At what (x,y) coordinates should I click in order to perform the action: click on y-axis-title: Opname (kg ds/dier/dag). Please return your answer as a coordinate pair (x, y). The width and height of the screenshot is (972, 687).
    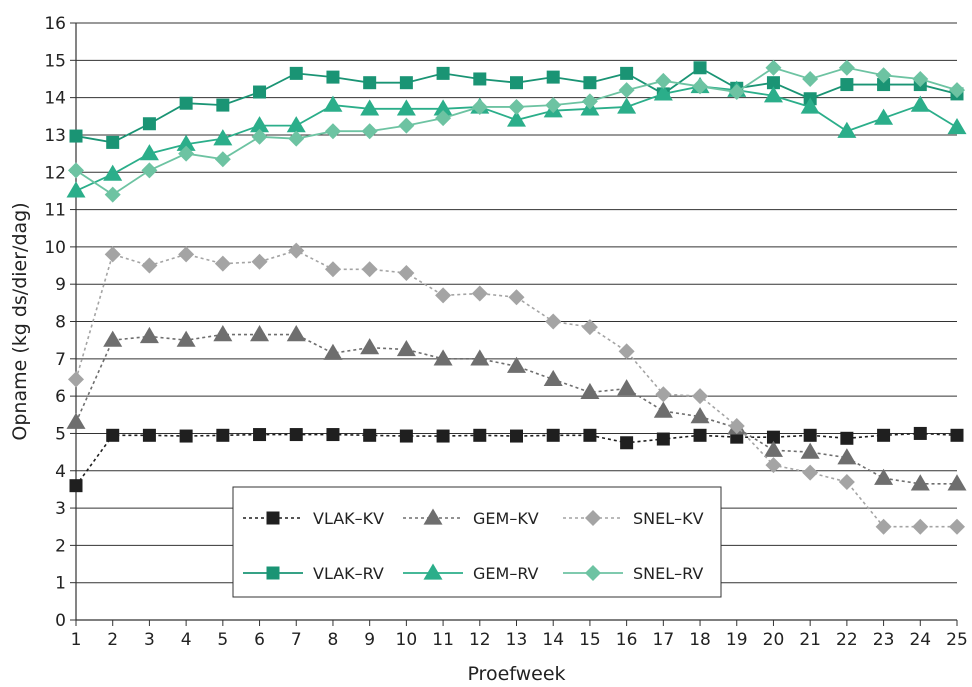
    Looking at the image, I should click on (20, 321).